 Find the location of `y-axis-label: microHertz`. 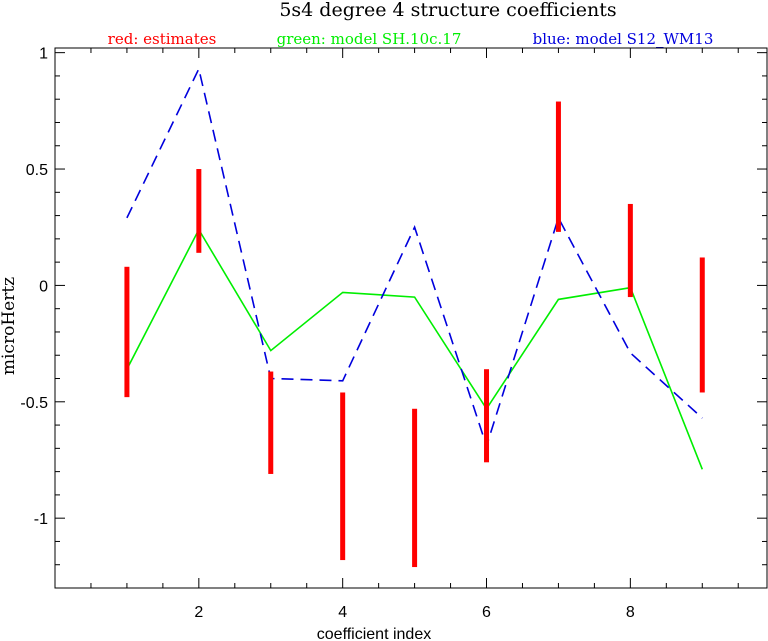

y-axis-label: microHertz is located at coordinates (9, 326).